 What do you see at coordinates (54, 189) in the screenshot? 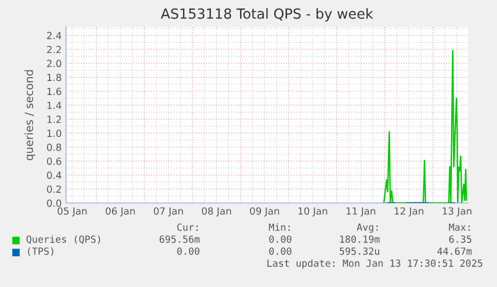
I see `y-tick-label: 0.2` at bounding box center [54, 189].